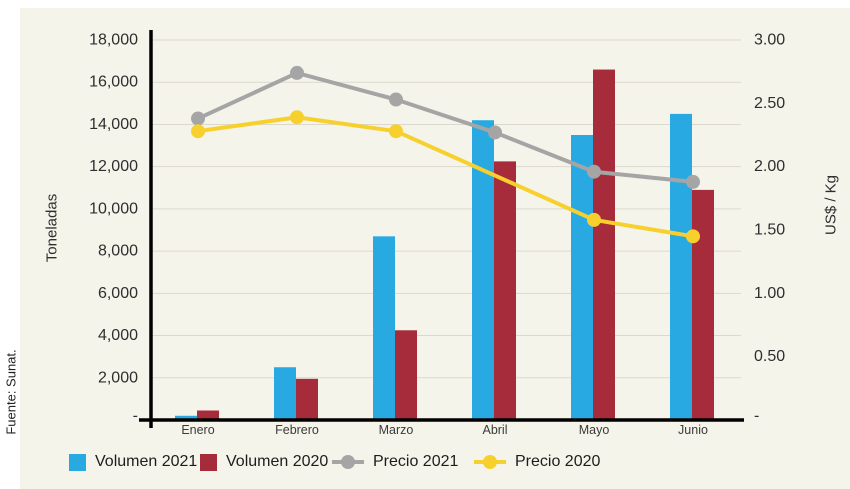 This screenshot has height=489, width=850. What do you see at coordinates (186, 417) in the screenshot?
I see `bar-volumen-2021-enero` at bounding box center [186, 417].